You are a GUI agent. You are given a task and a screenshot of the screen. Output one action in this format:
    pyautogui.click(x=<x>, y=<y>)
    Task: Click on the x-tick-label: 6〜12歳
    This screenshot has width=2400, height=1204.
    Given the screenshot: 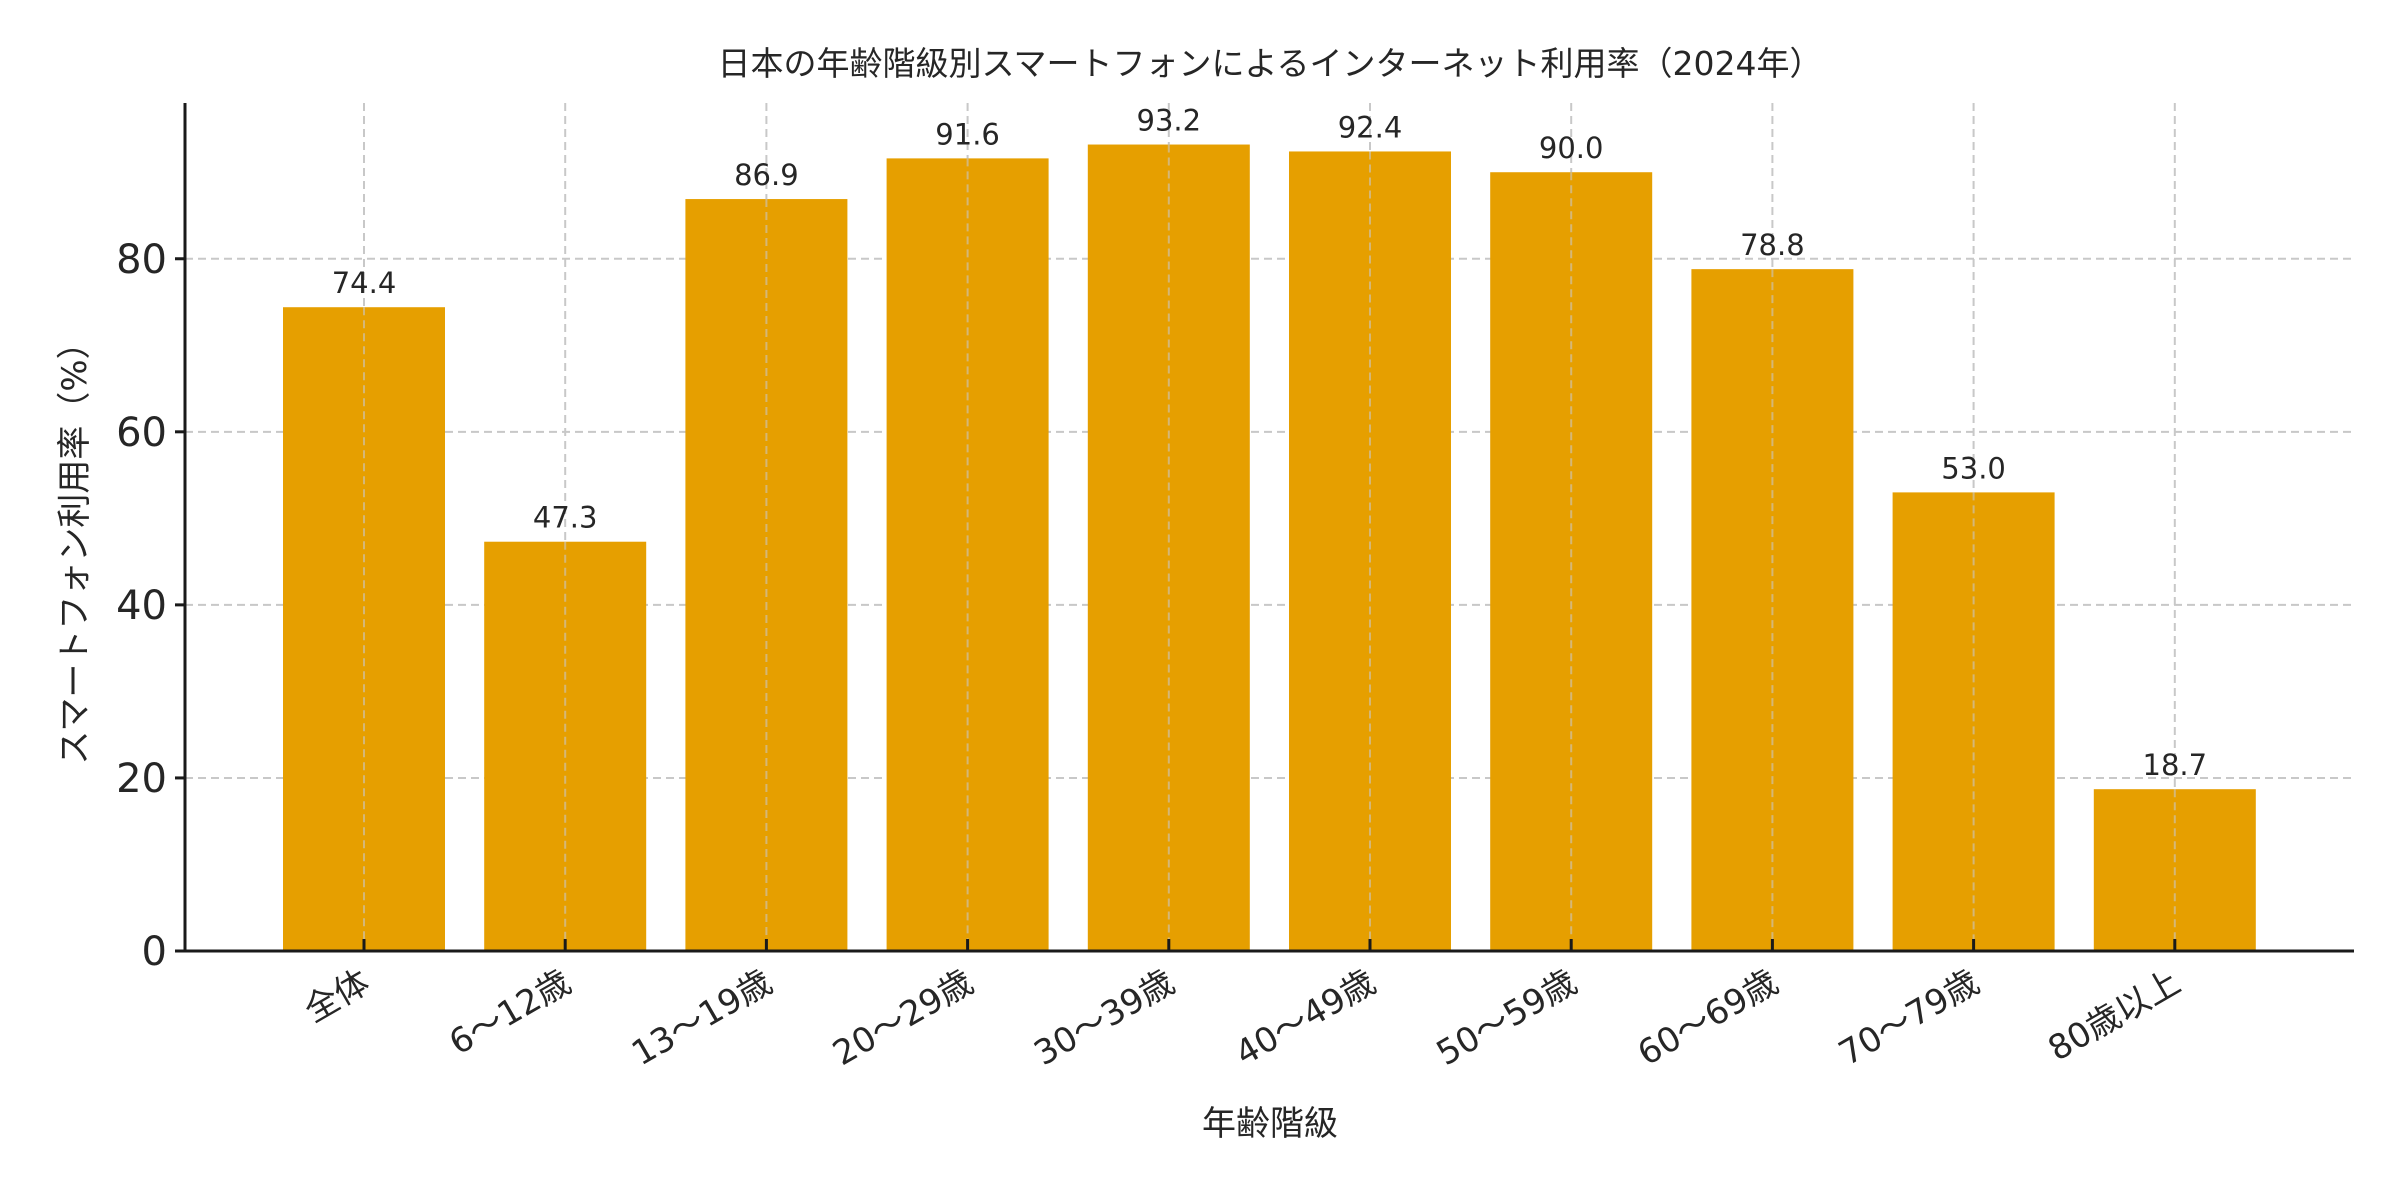 What is the action you would take?
    pyautogui.click(x=510, y=1012)
    